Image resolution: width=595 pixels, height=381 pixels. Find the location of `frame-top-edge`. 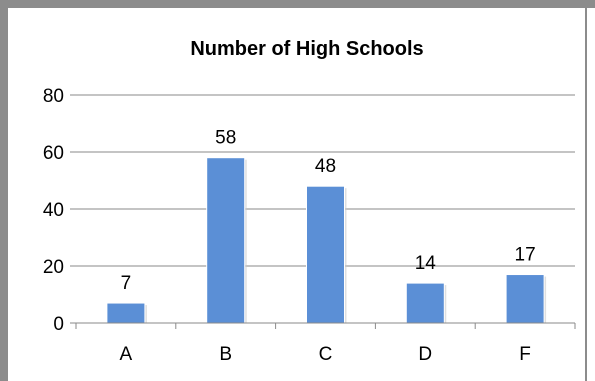

frame-top-edge is located at coordinates (297, 4).